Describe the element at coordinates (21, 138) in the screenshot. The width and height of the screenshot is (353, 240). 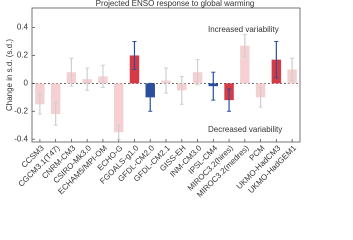
I see `y-tick-label: -0.4` at that location.